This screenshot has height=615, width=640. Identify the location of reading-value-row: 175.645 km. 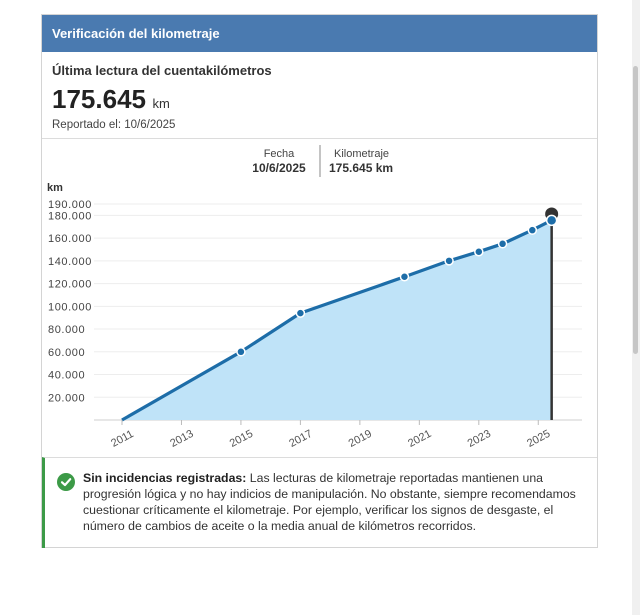
(319, 99).